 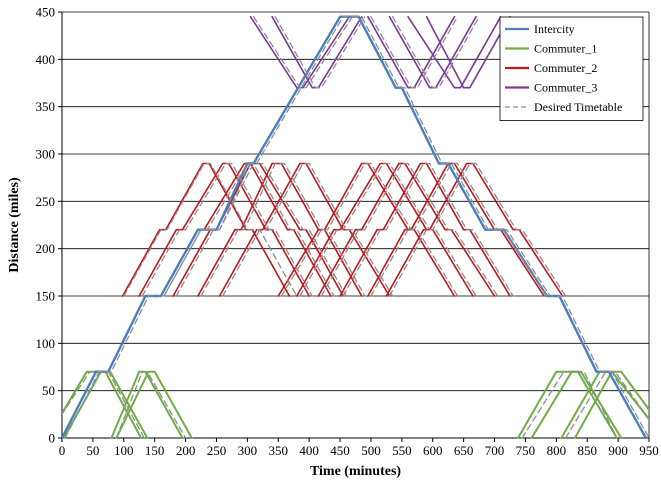 I want to click on y-tick-labels: 0 50 100 150 200 250 300 350 400 450, so click(x=49, y=225).